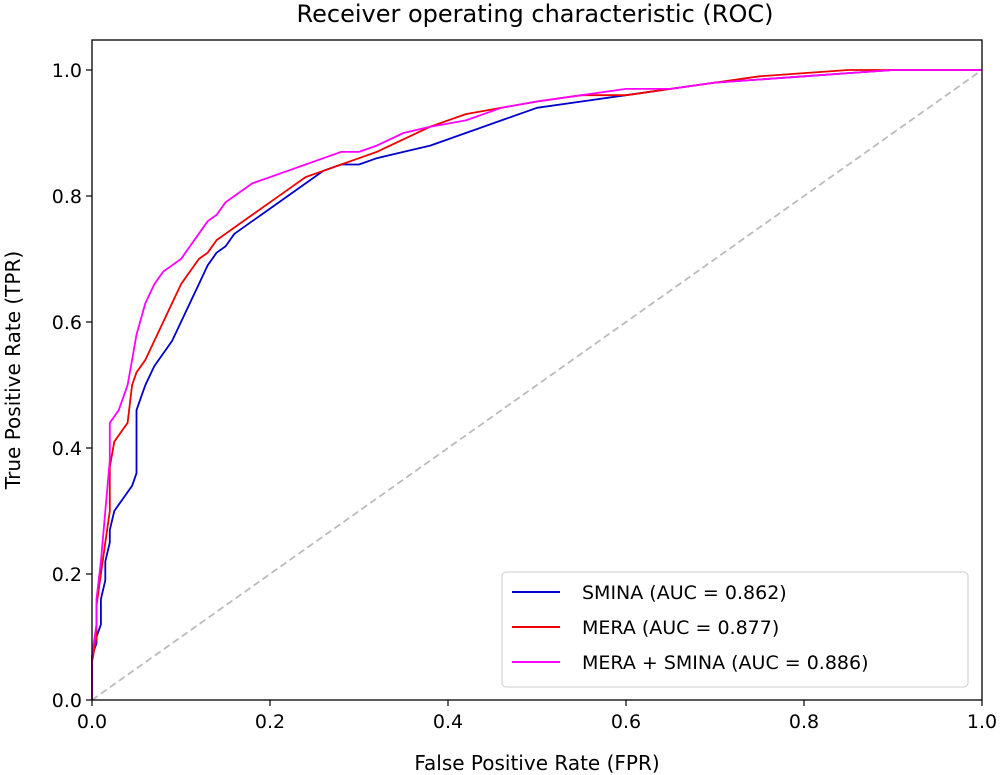  What do you see at coordinates (680, 628) in the screenshot?
I see `legend-label-series-2: MERA (AUC = 0.877)` at bounding box center [680, 628].